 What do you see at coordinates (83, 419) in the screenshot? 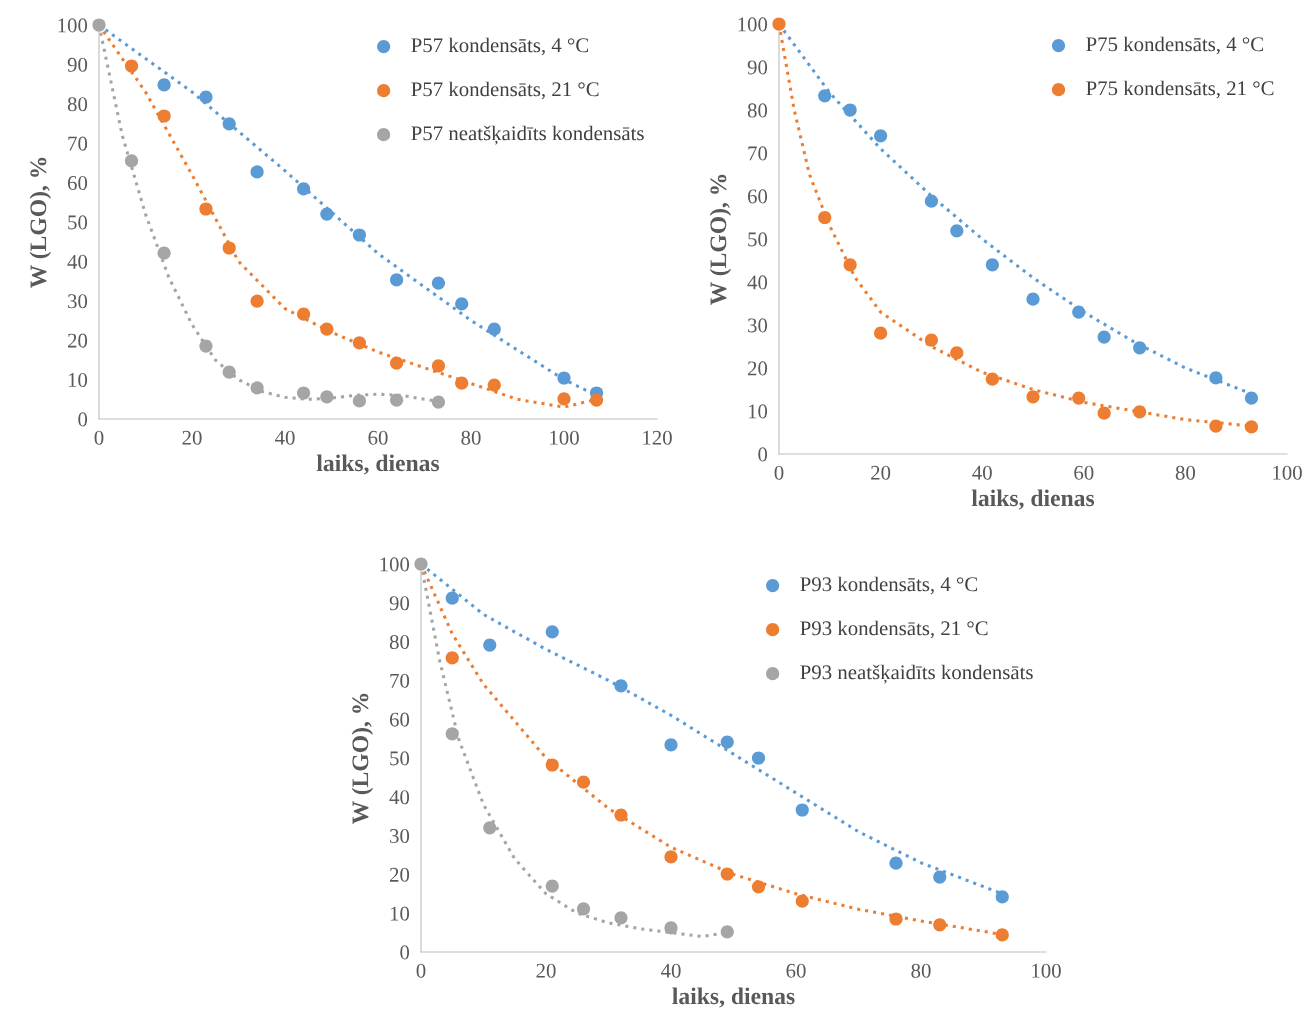
I see `y-tick-label: 0` at bounding box center [83, 419].